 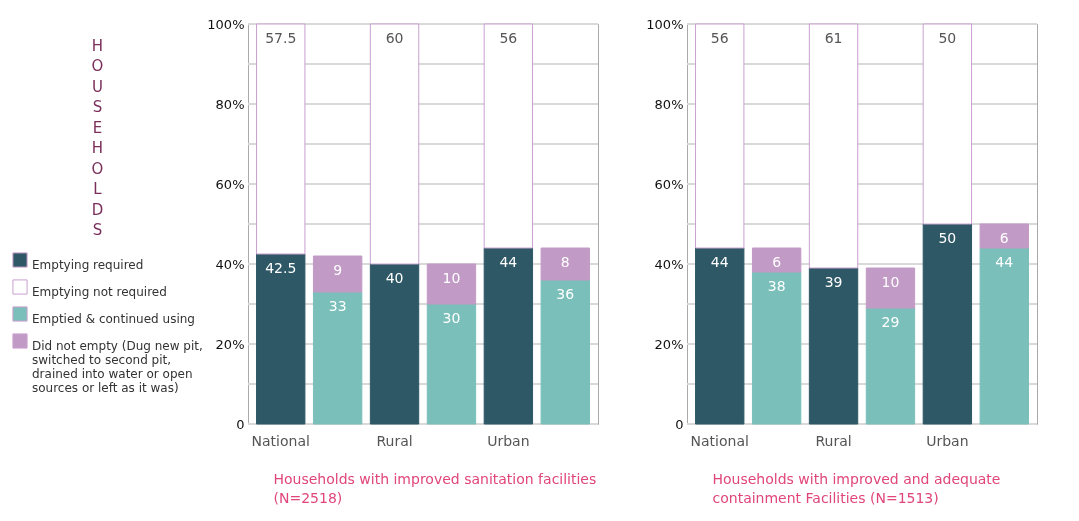 I want to click on text: HOUSEHOLDS, so click(x=97, y=137).